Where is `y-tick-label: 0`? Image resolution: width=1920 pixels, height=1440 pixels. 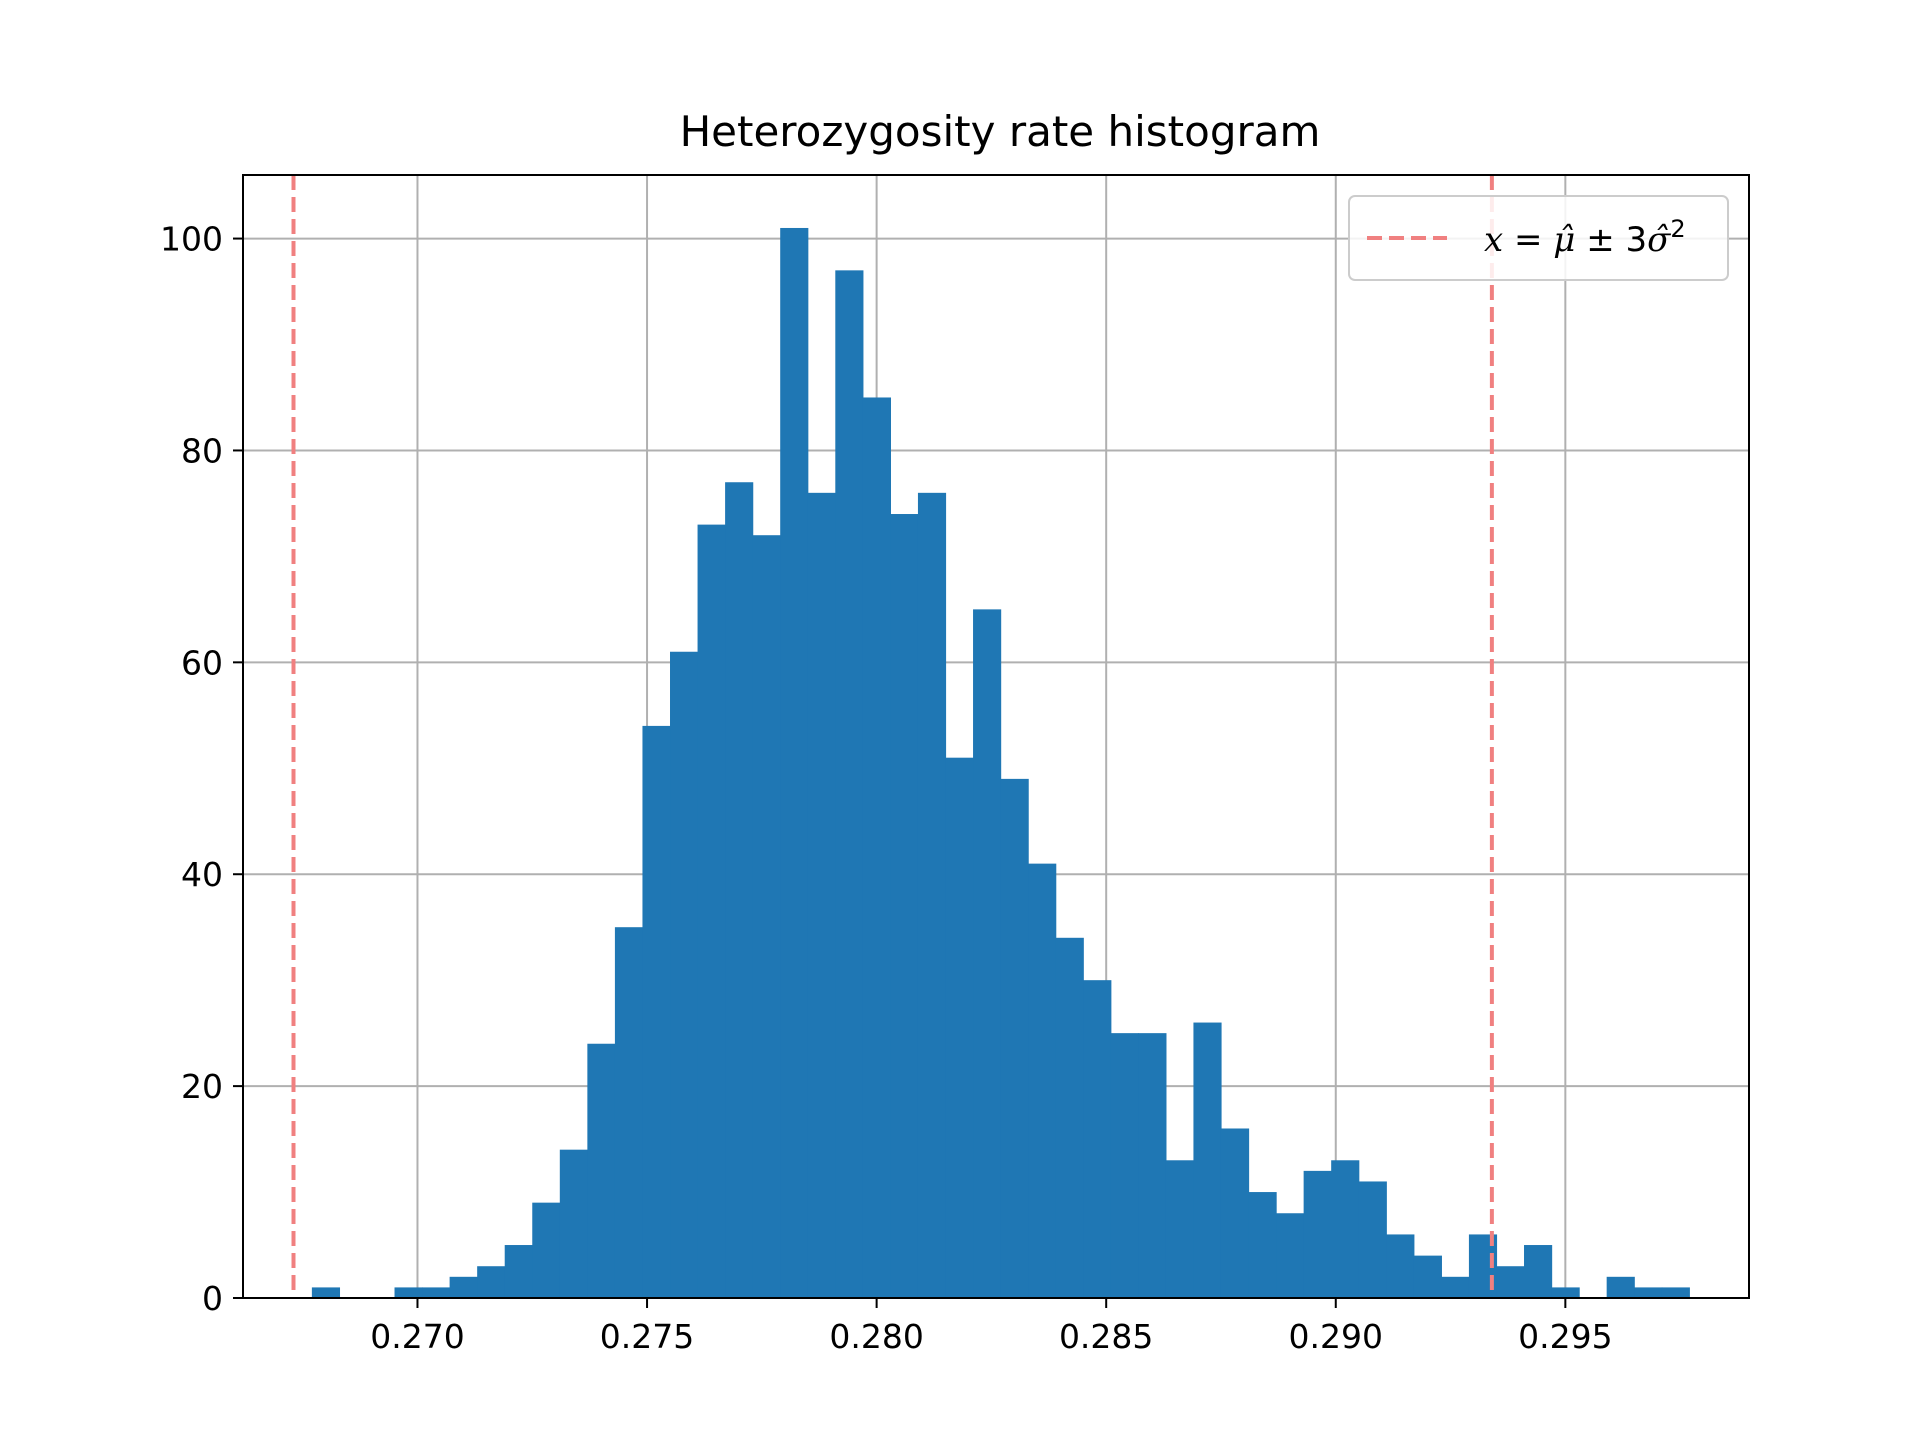 y-tick-label: 0 is located at coordinates (212, 1298).